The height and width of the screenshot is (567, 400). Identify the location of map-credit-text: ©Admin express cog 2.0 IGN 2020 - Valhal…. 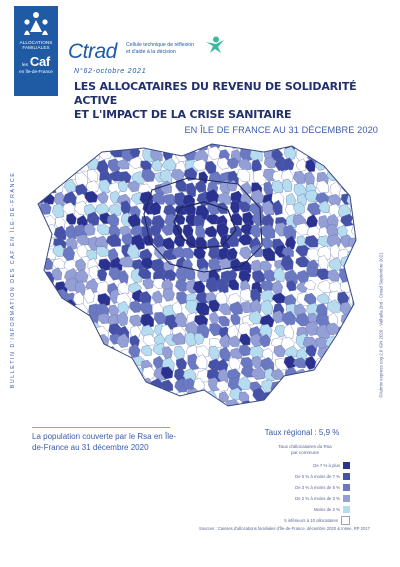
(381, 325).